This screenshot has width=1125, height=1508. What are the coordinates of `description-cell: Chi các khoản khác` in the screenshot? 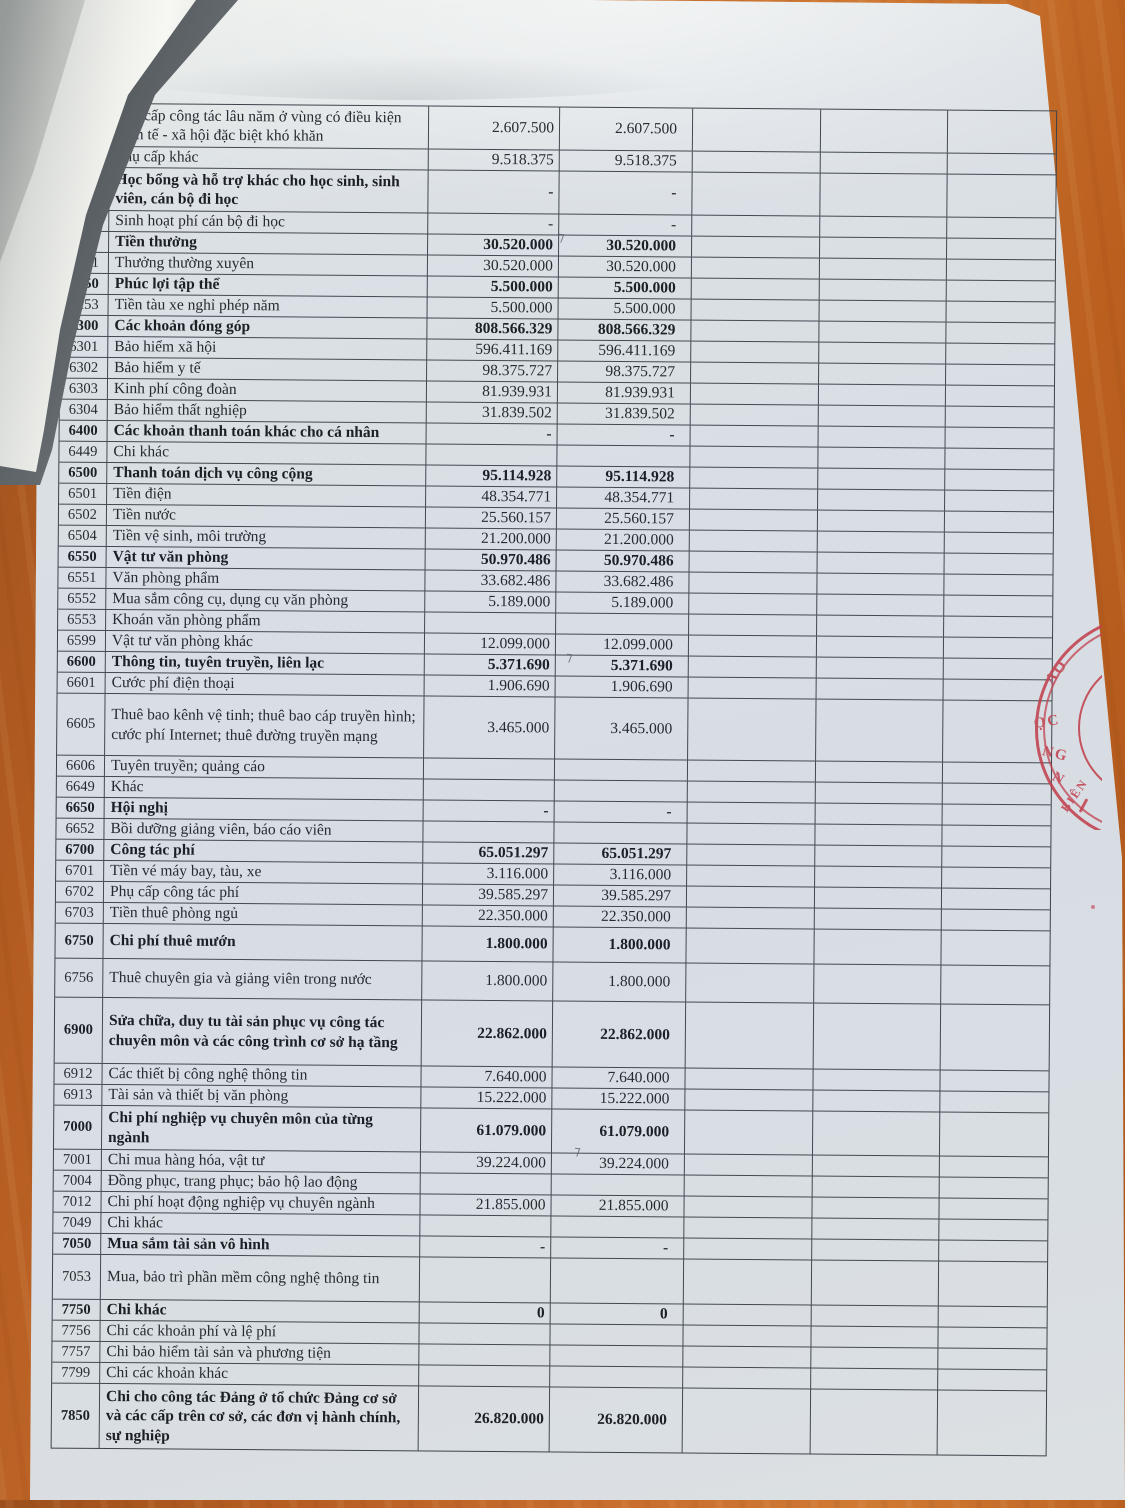 It's located at (260, 1374).